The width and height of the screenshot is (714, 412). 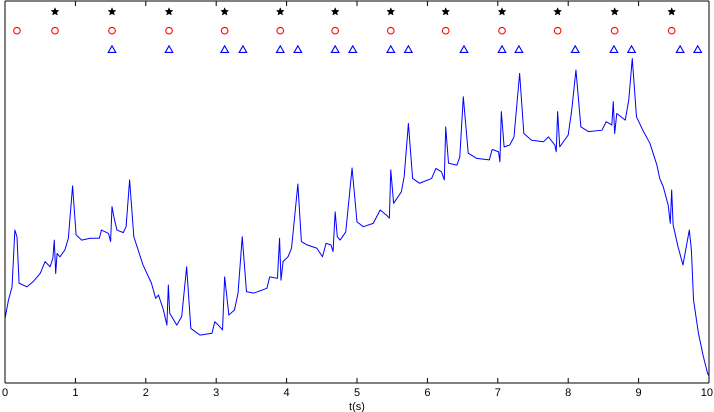 I want to click on x-axis-title: t(s), so click(x=357, y=406).